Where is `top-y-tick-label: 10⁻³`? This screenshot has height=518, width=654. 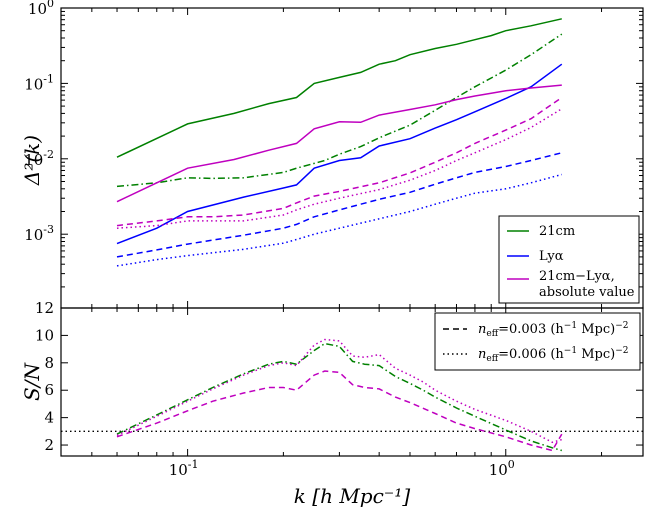
top-y-tick-label: 10⁻³ is located at coordinates (39, 233).